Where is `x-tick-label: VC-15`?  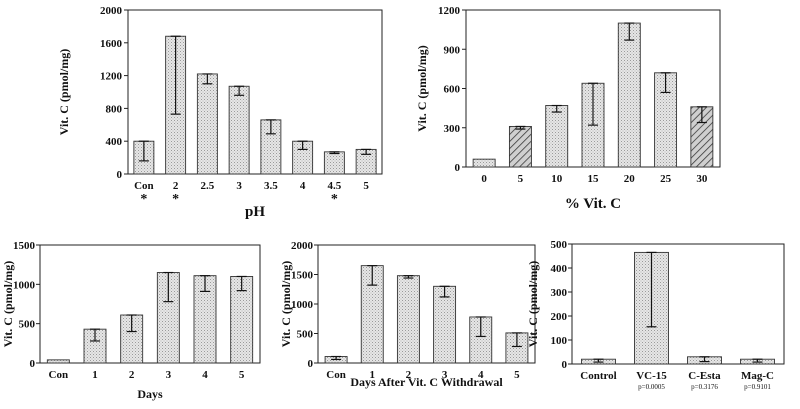 x-tick-label: VC-15 is located at coordinates (651, 376).